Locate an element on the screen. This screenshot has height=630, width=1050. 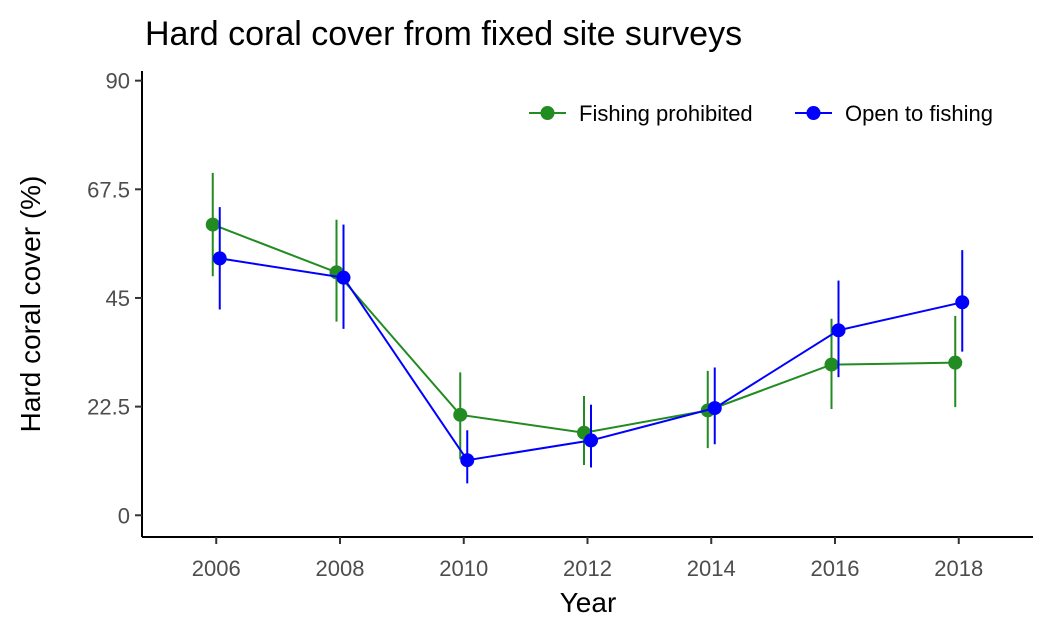
x-tick-label-2010: 2010 is located at coordinates (463, 568).